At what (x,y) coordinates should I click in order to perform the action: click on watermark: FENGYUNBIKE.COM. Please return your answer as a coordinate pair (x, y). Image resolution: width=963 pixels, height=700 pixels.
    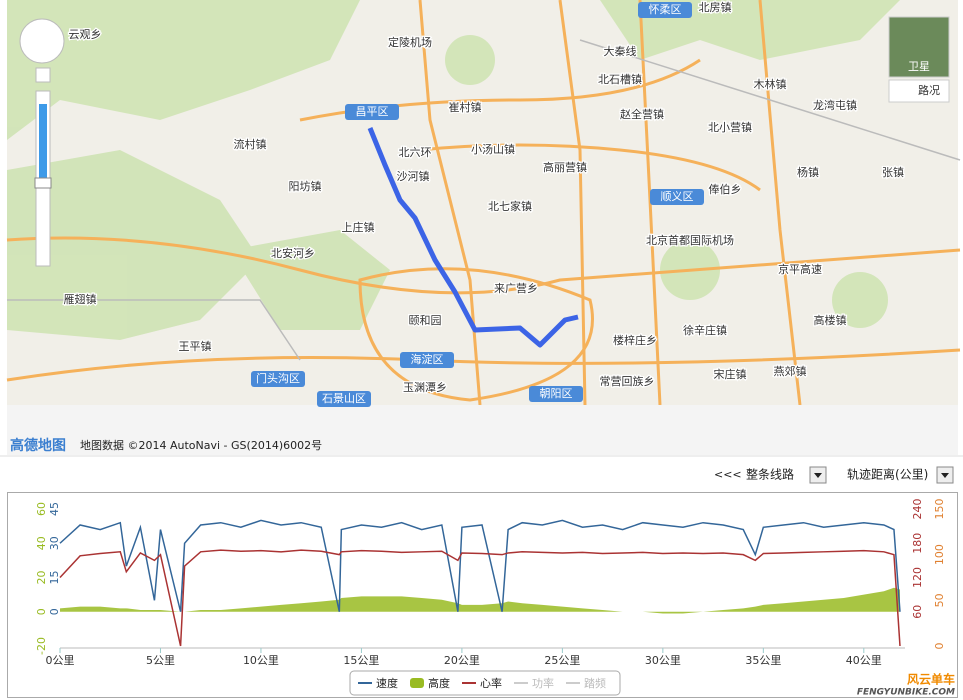
    Looking at the image, I should click on (906, 693).